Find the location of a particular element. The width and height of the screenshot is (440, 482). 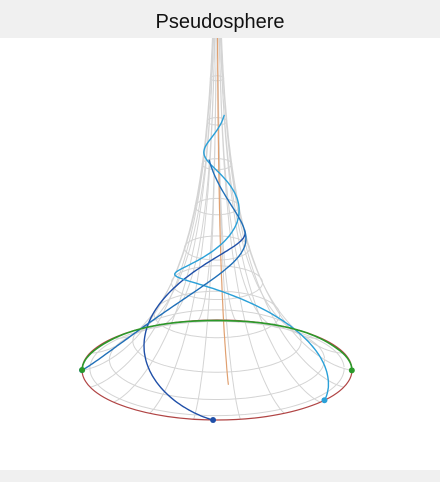

geodesic-light-start is located at coordinates (324, 400).